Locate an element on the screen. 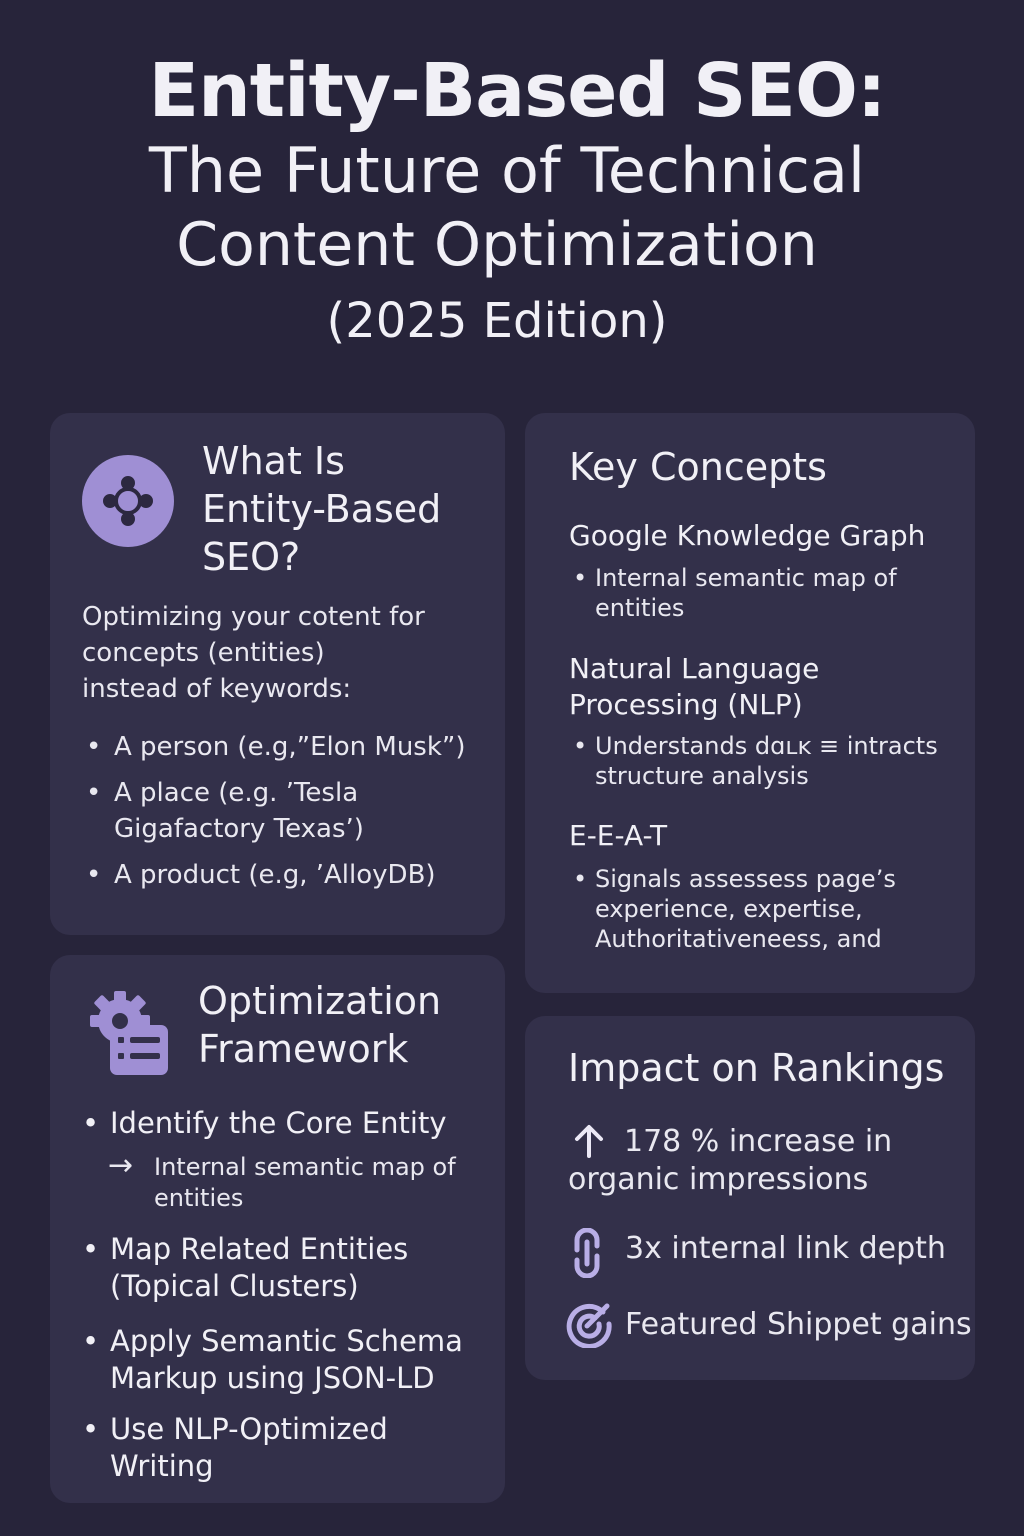  list-item: A place (e.g. ’Tesla Gigafactory Texas’) is located at coordinates (282, 811).